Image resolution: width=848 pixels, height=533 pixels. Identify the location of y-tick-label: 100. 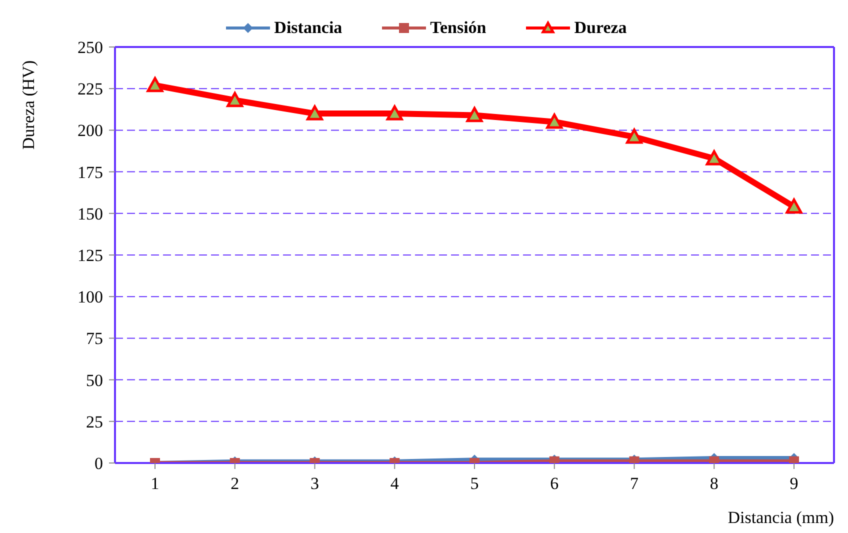
(90, 297).